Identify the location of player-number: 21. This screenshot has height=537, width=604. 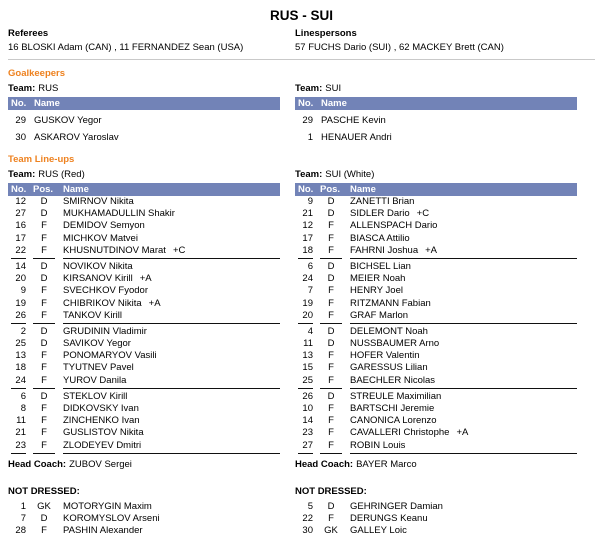
(307, 214).